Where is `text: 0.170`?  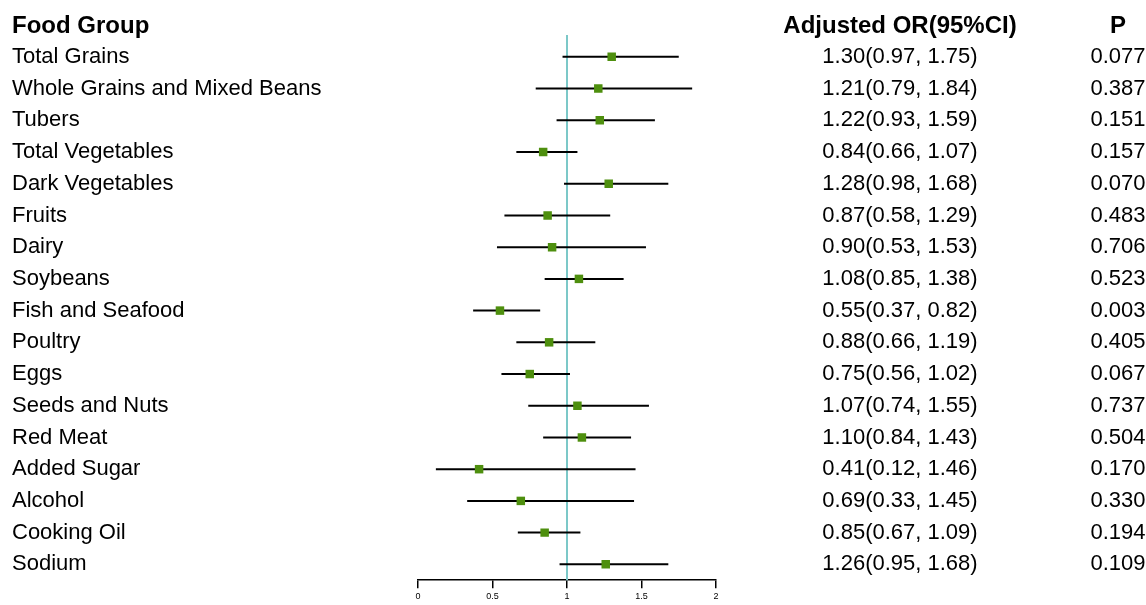 text: 0.170 is located at coordinates (1118, 468).